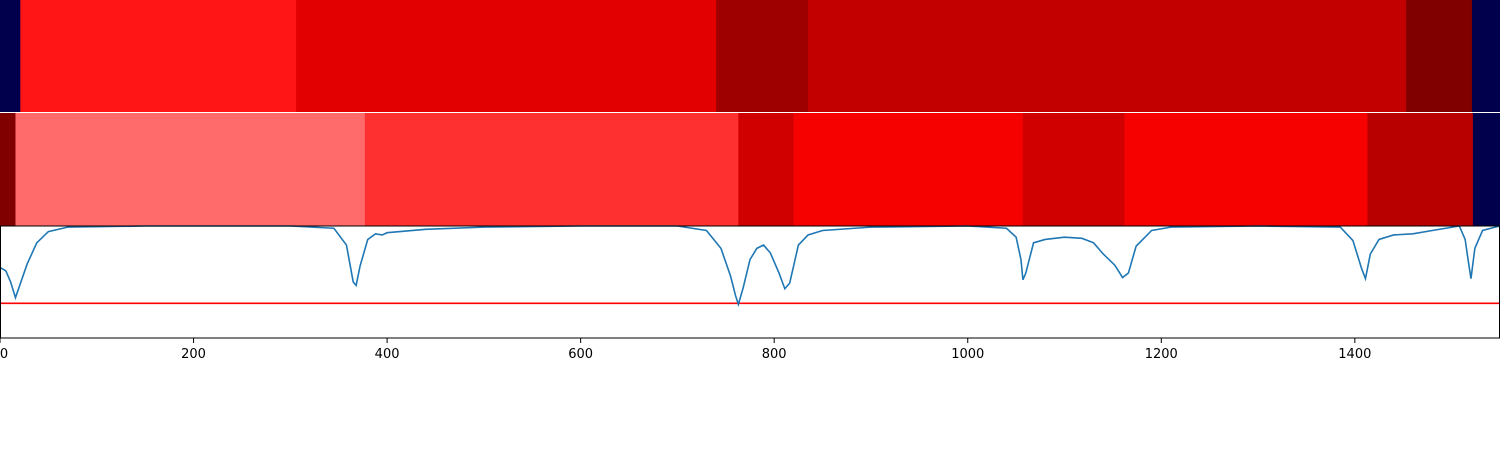 This screenshot has height=450, width=1500. I want to click on x-tick-label: 1200, so click(1161, 354).